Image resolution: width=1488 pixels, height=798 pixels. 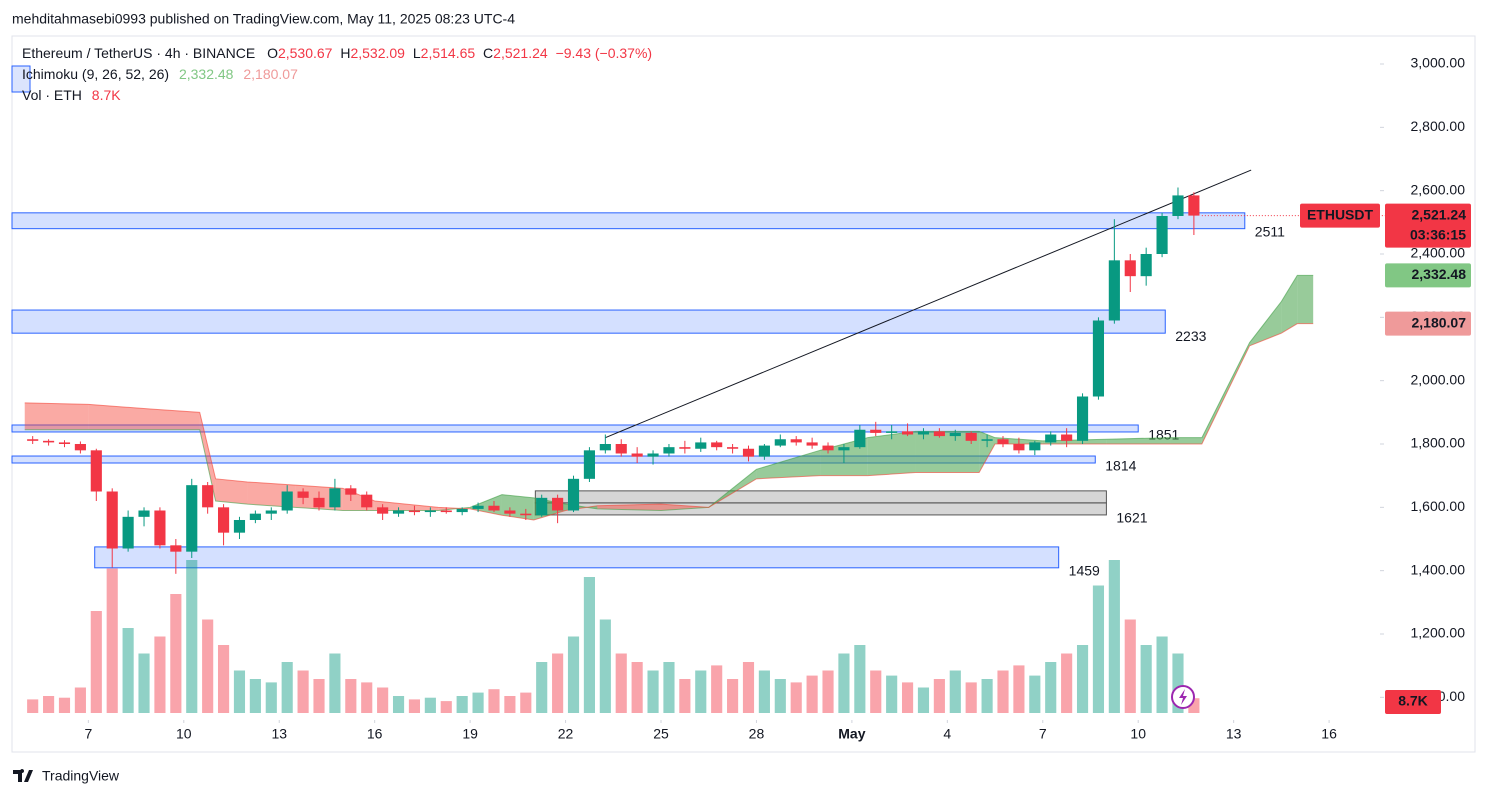 What do you see at coordinates (470, 734) in the screenshot?
I see `x-tick-label: 19` at bounding box center [470, 734].